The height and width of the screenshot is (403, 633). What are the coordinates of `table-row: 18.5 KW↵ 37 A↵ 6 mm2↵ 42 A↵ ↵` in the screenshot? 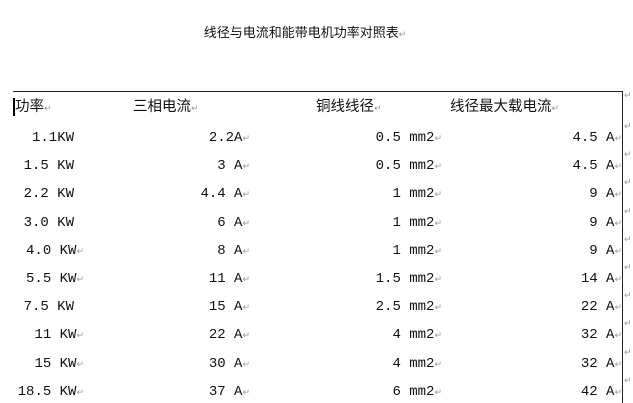 It's located at (316, 389).